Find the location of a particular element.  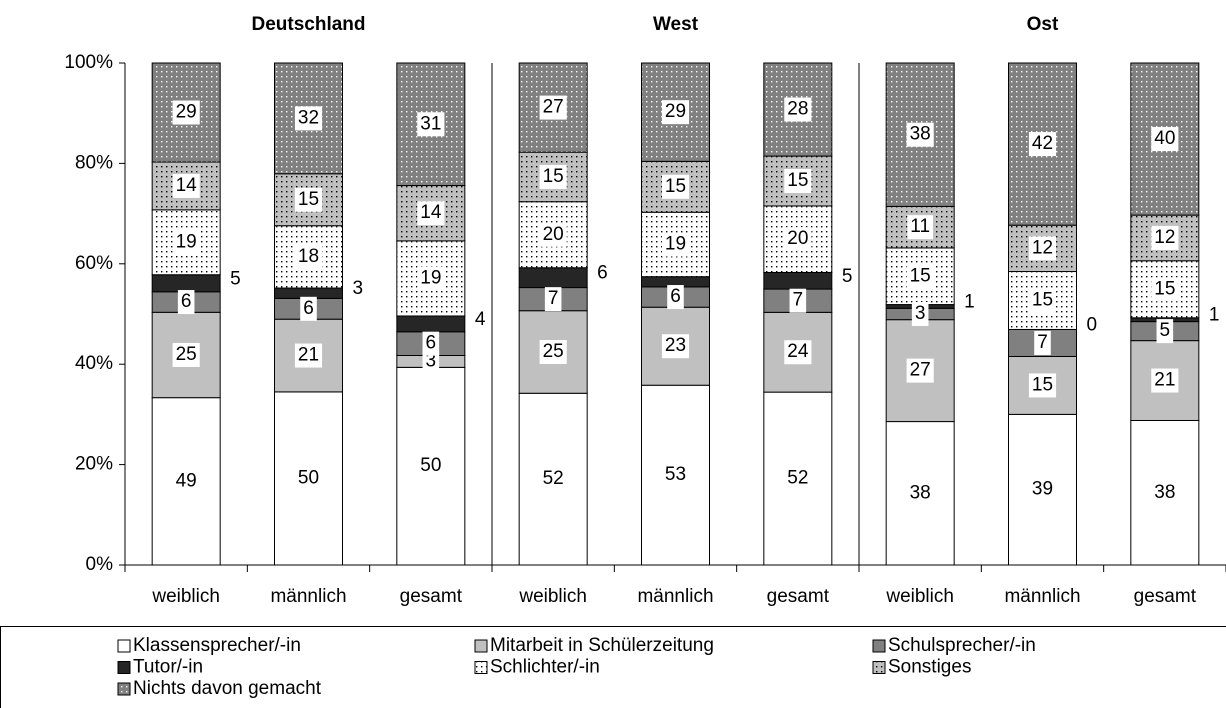

data-label: 24 is located at coordinates (798, 351).